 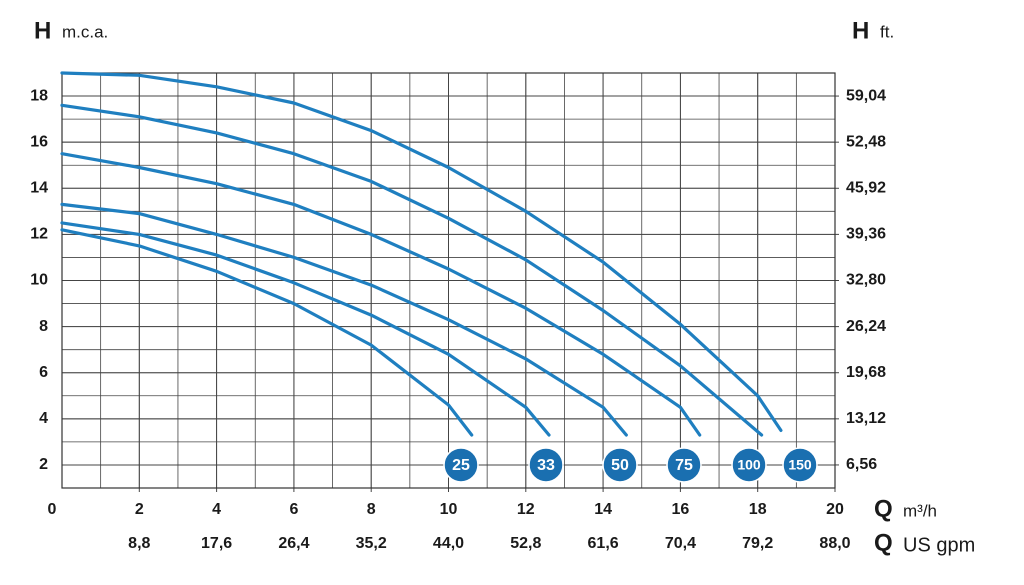 I want to click on x-tick-label: 20, so click(x=835, y=509).